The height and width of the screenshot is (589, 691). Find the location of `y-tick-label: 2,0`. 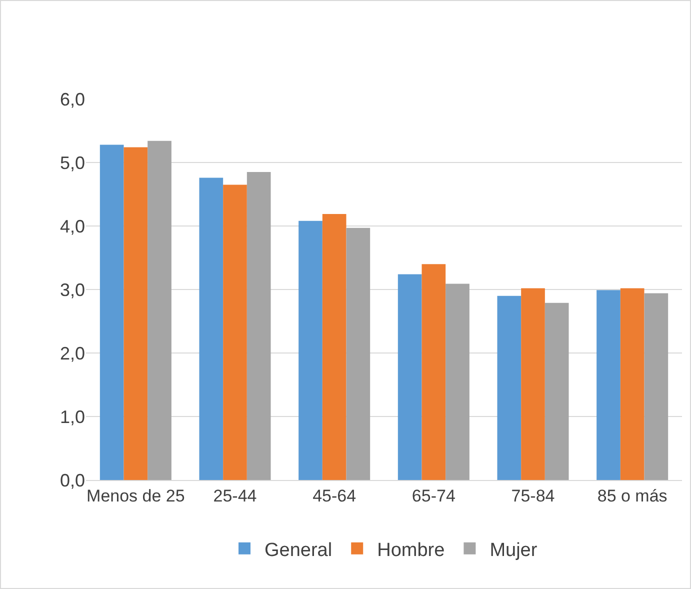

y-tick-label: 2,0 is located at coordinates (72, 353).